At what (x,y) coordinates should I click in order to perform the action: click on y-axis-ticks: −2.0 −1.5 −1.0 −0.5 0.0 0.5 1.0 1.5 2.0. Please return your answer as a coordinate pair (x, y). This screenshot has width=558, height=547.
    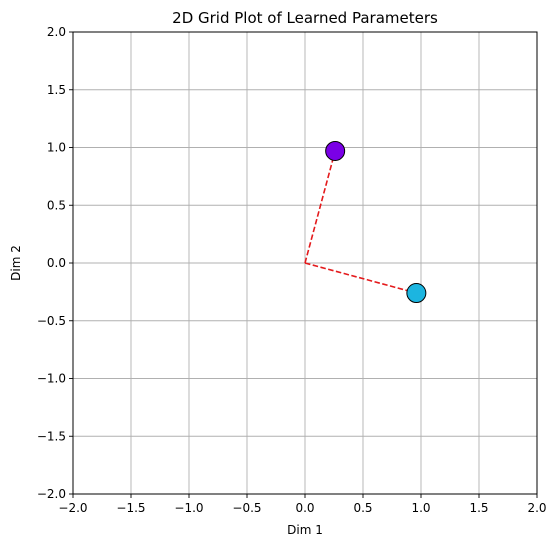
    Looking at the image, I should click on (55, 263).